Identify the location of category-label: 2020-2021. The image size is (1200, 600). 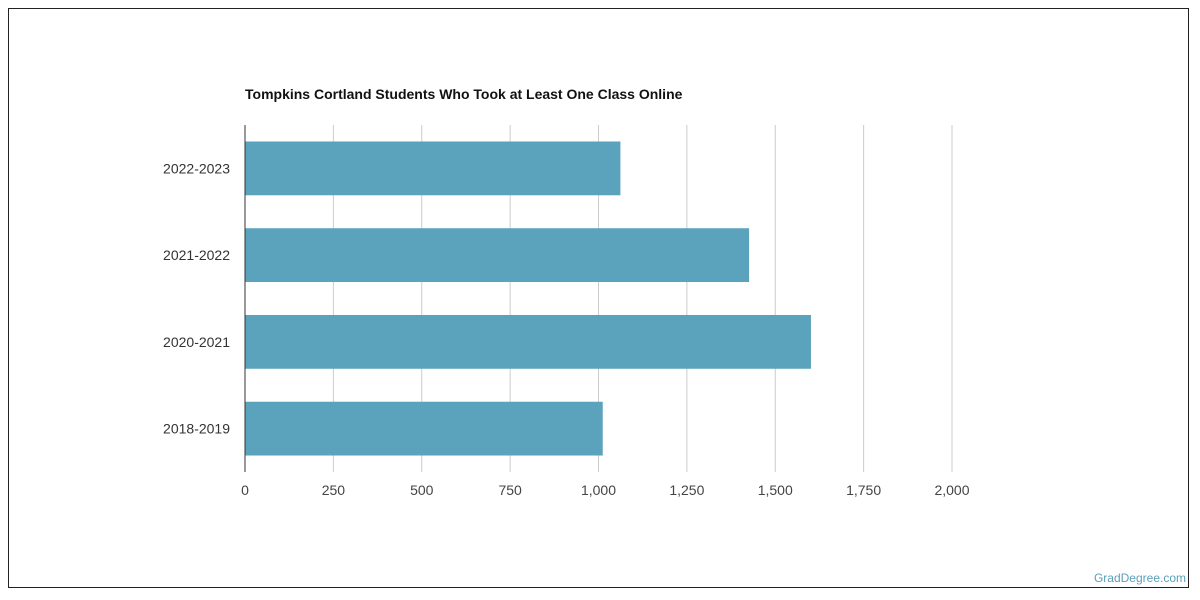
(196, 342).